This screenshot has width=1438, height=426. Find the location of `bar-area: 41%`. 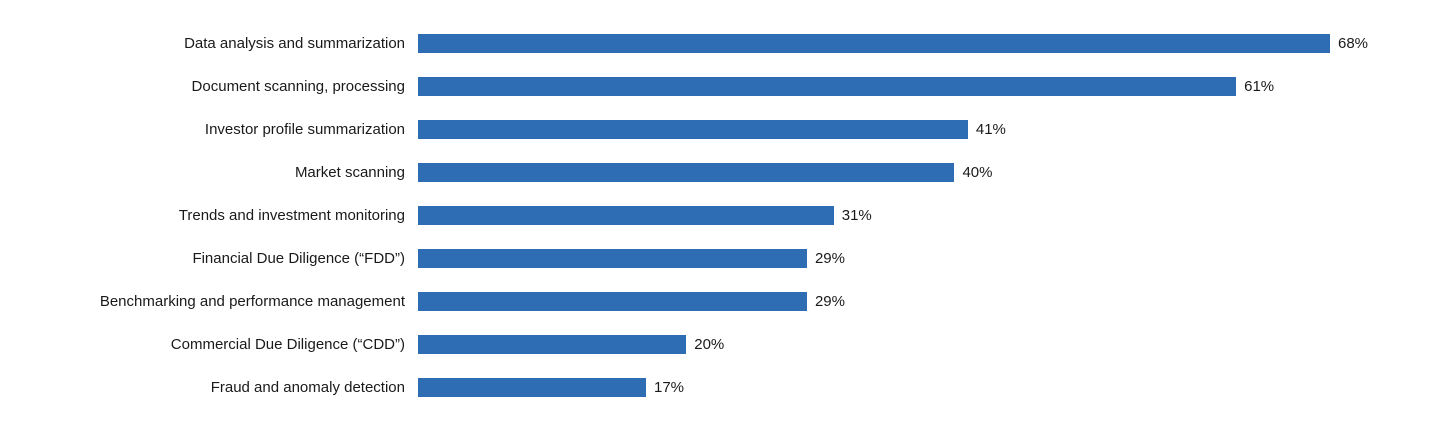

bar-area: 41% is located at coordinates (921, 129).